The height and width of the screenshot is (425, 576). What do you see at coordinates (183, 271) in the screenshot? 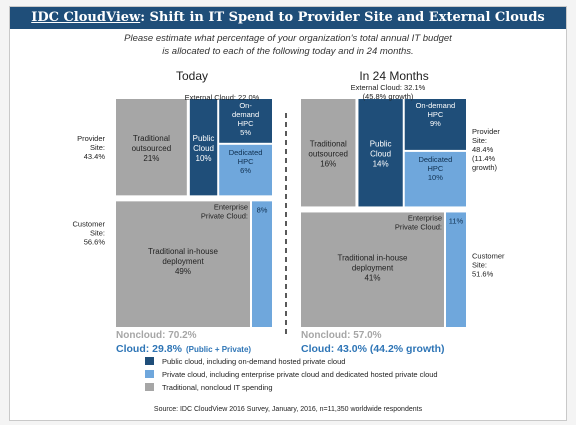
I see `panel1-label-traditional-inhouse-line: 49%` at bounding box center [183, 271].